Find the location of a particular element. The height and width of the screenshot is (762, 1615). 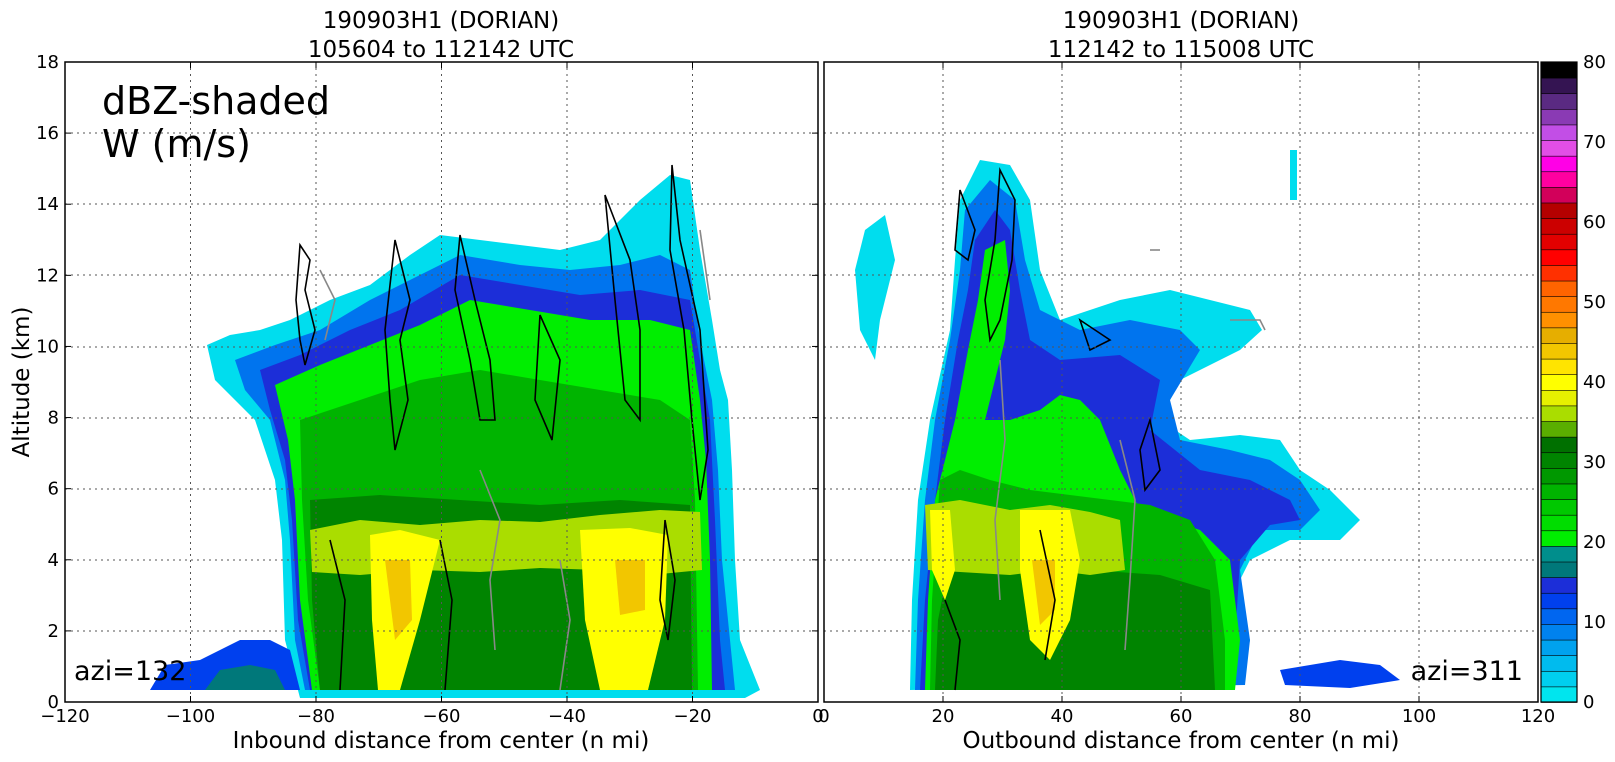

left-lowlevel-teal is located at coordinates (245, 677).